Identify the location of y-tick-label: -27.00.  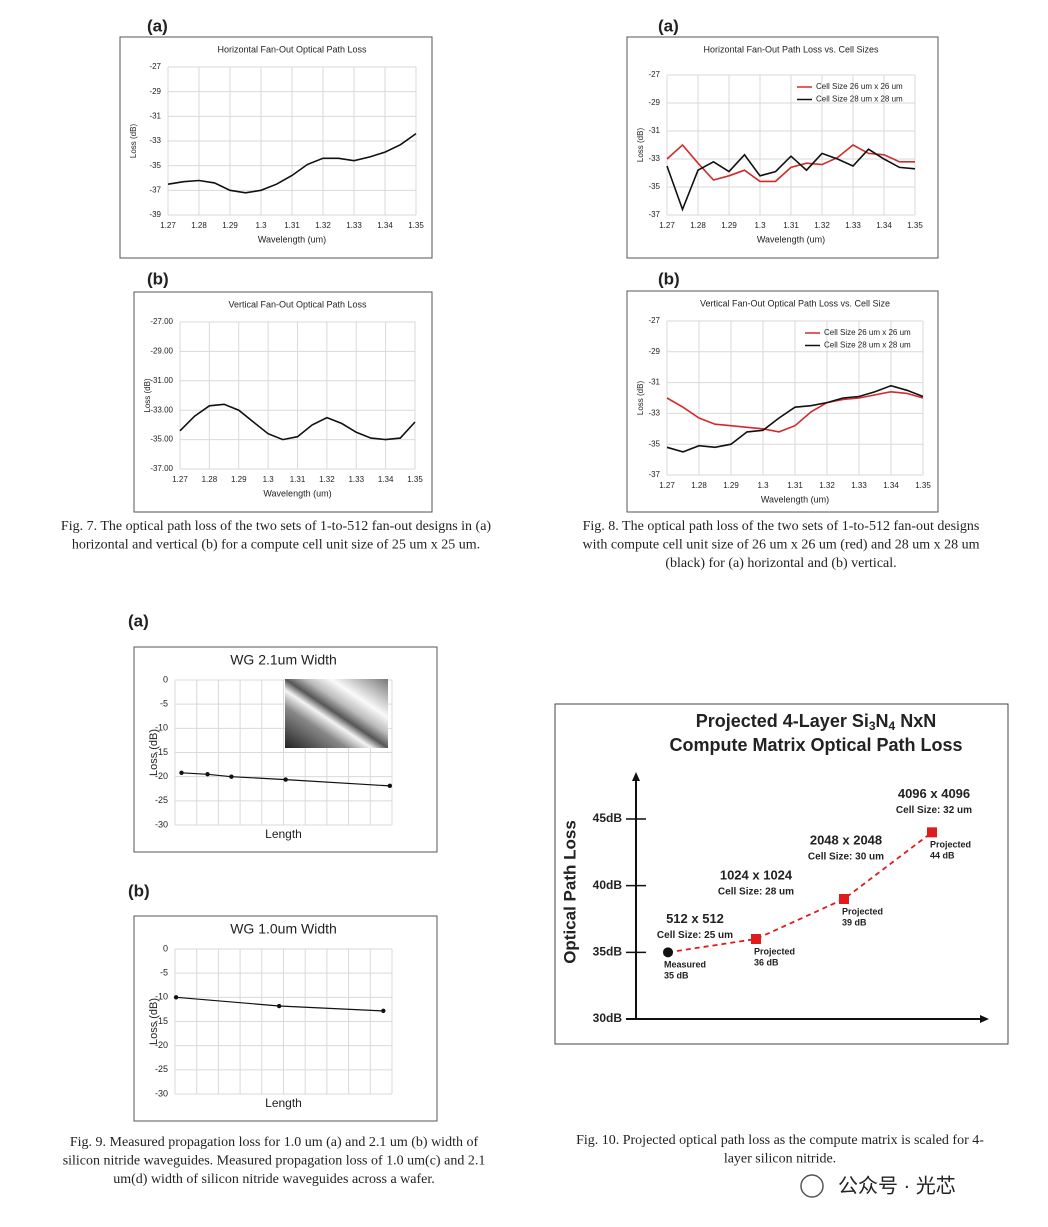
(161, 321).